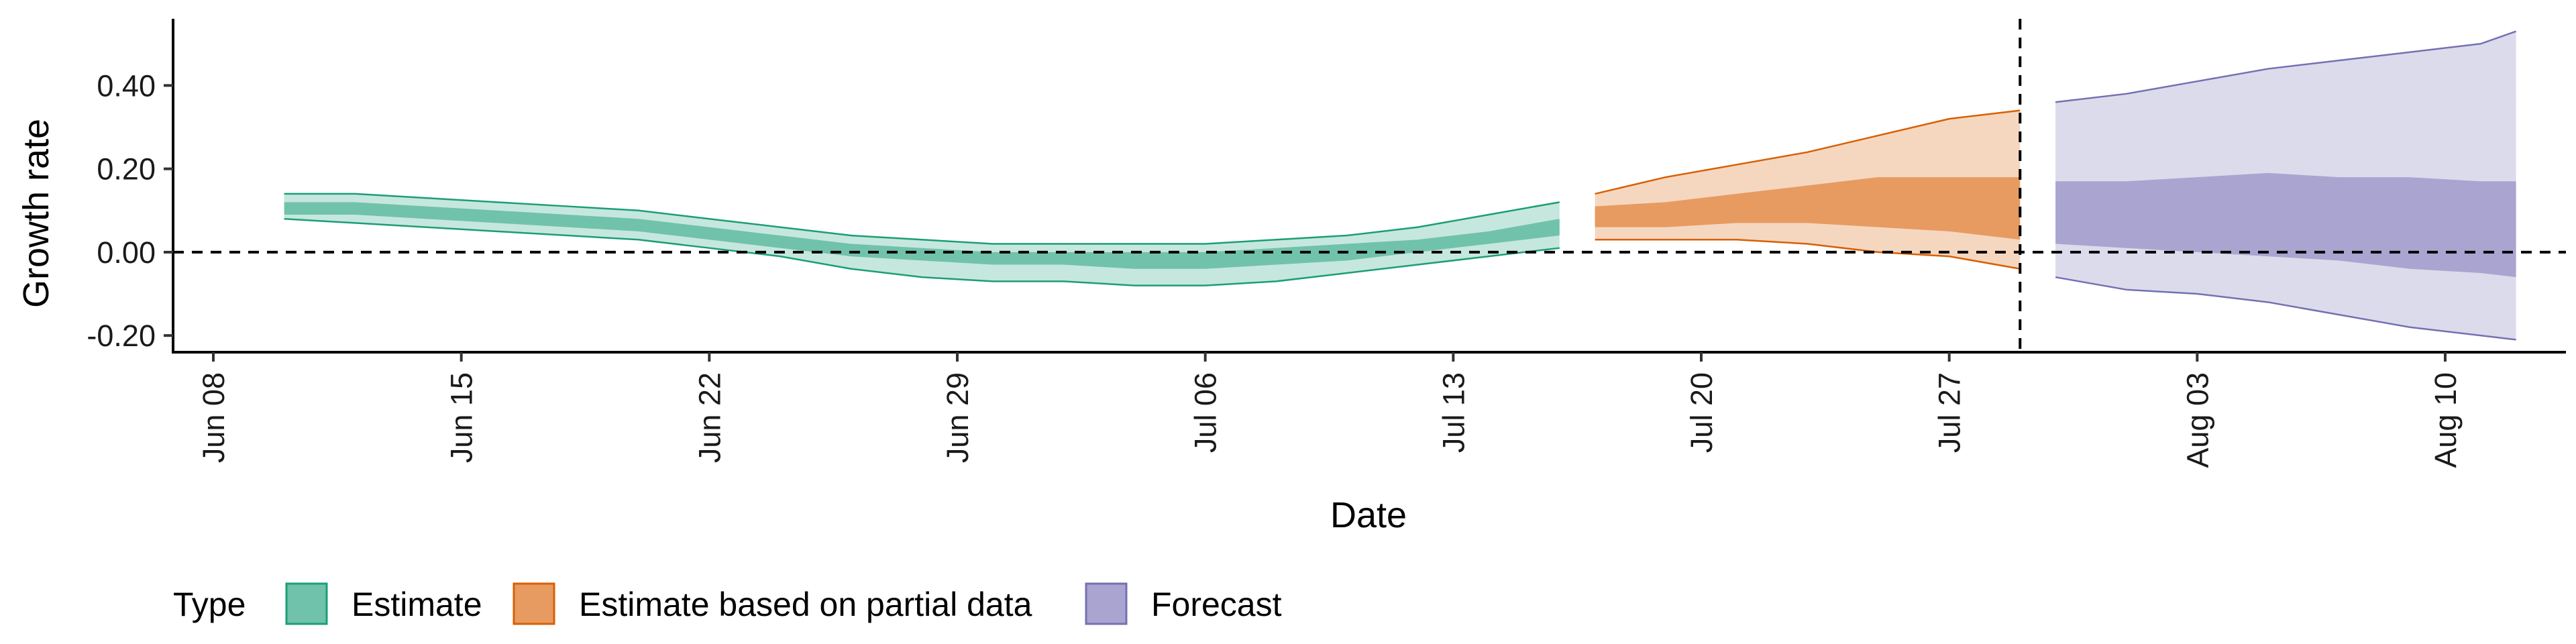 The width and height of the screenshot is (2576, 644). Describe the element at coordinates (126, 252) in the screenshot. I see `y-tick-label: 0.00` at that location.